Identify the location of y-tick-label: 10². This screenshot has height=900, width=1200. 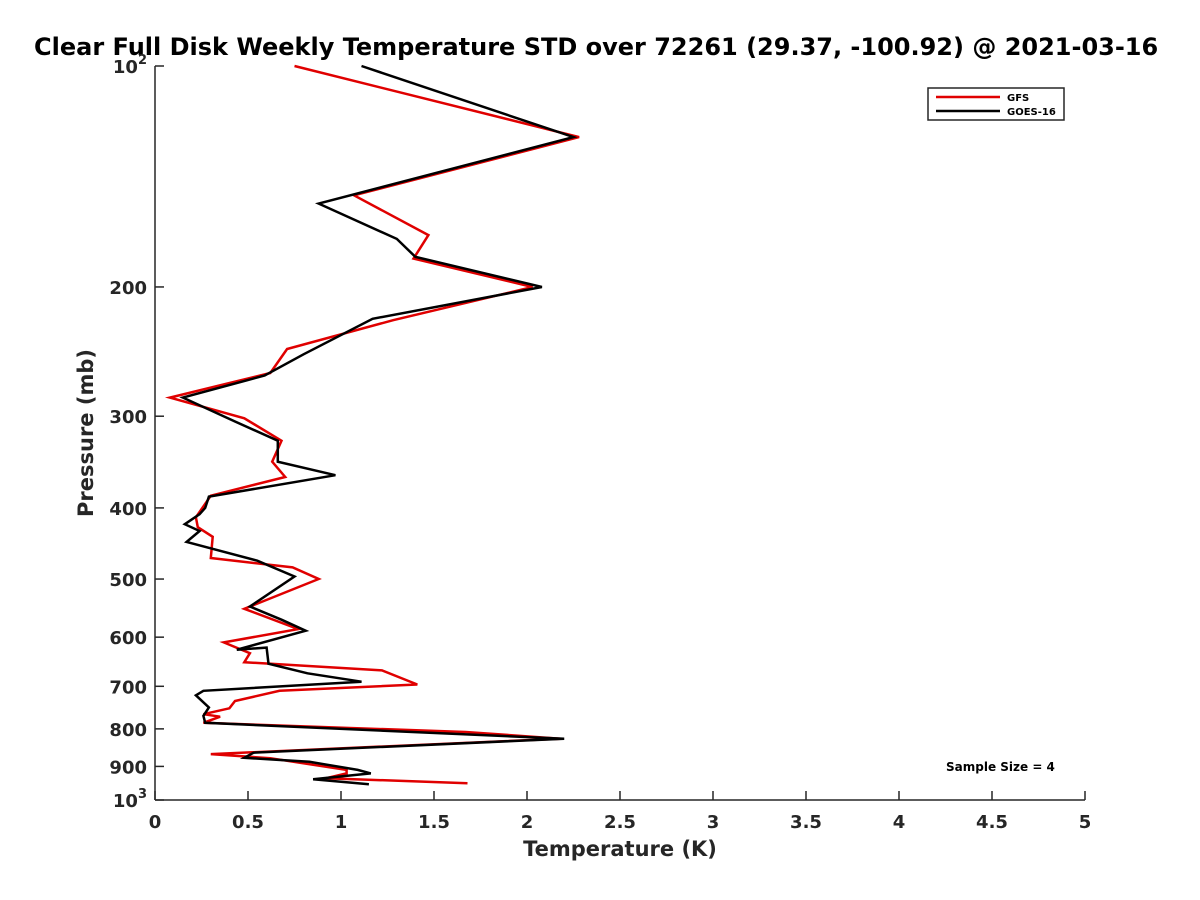
(130, 65).